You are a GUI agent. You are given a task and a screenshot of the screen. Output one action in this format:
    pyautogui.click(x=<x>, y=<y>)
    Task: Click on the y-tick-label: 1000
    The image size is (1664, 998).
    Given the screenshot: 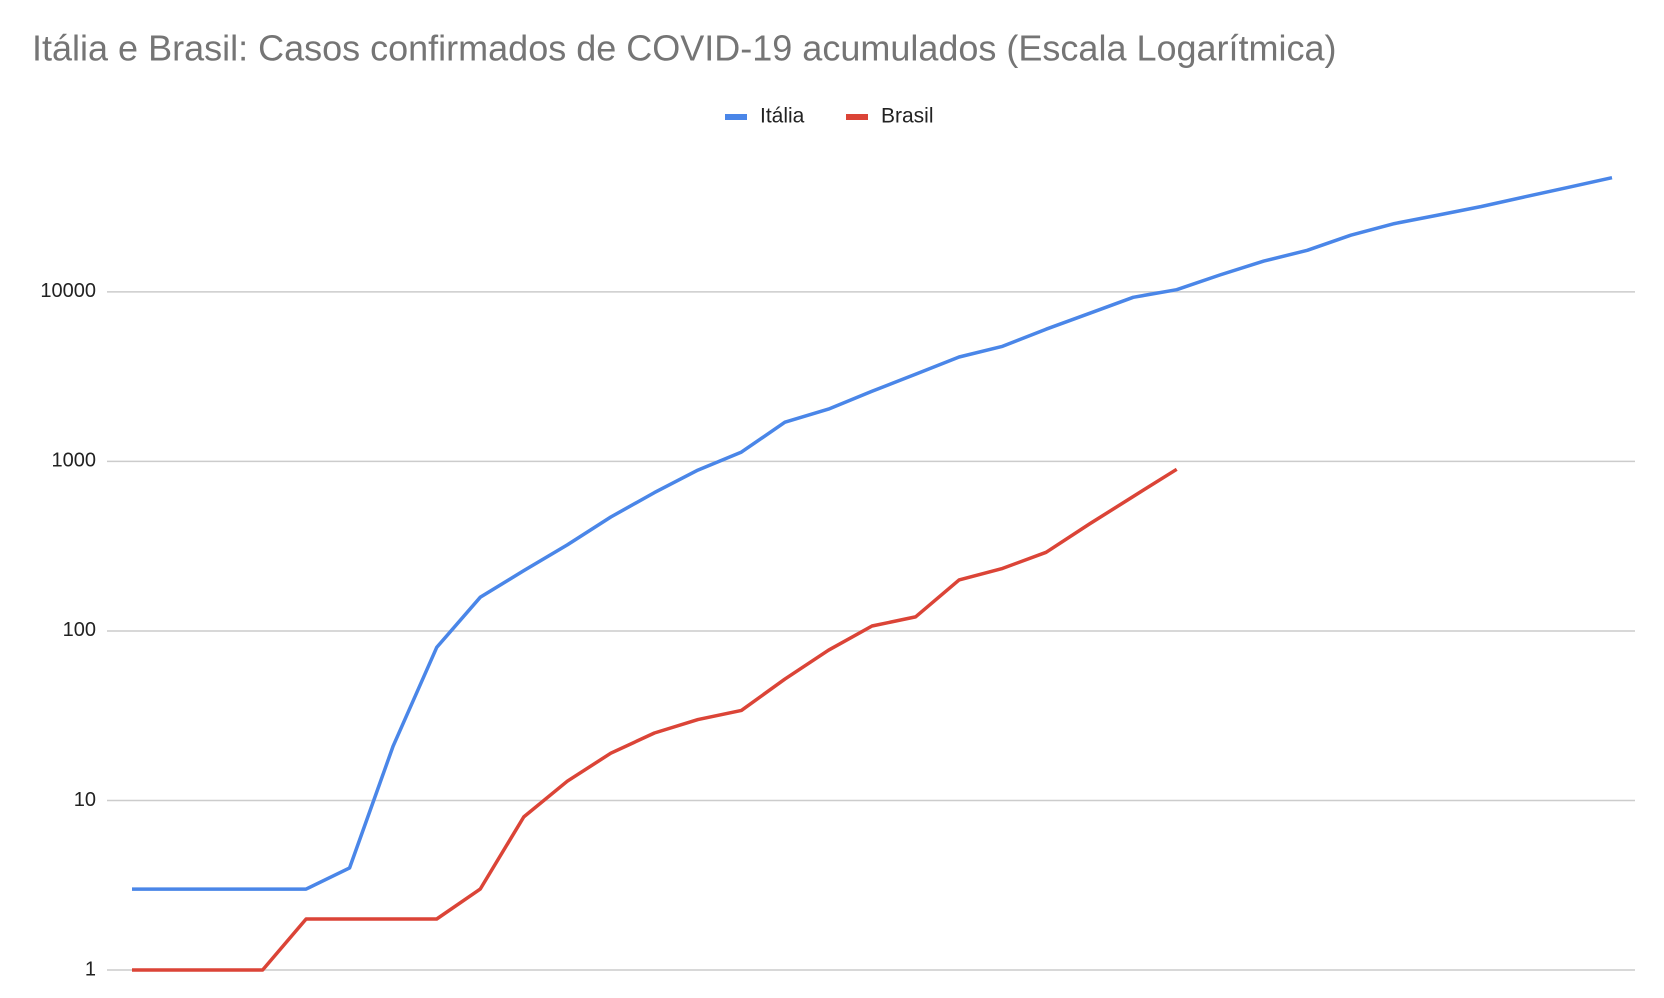 What is the action you would take?
    pyautogui.click(x=74, y=461)
    